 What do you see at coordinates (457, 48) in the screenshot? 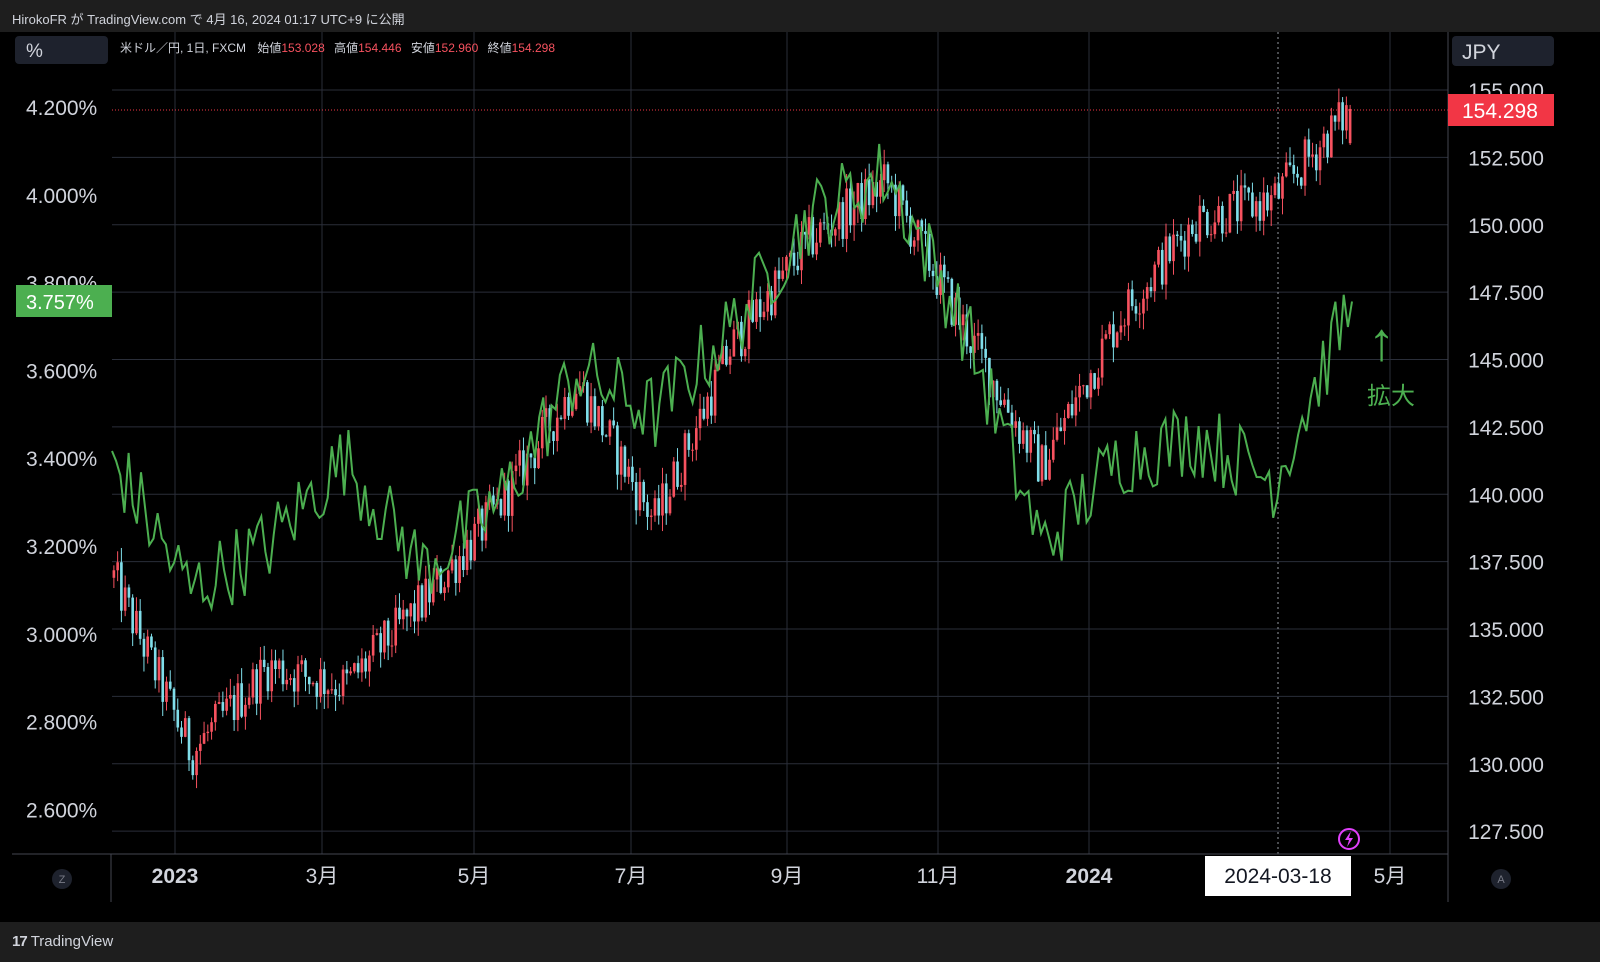
I see `legend-low-value: 152.960` at bounding box center [457, 48].